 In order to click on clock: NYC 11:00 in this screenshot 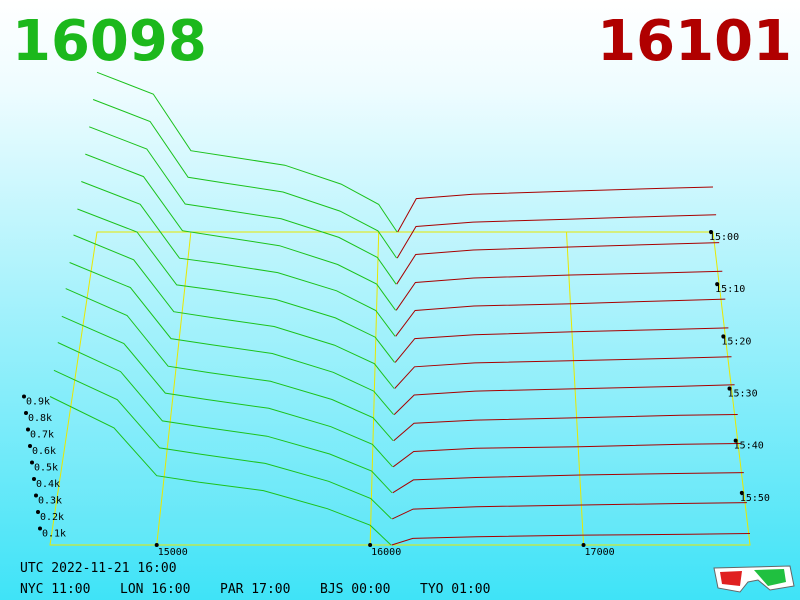, I will do `click(55, 589)`.